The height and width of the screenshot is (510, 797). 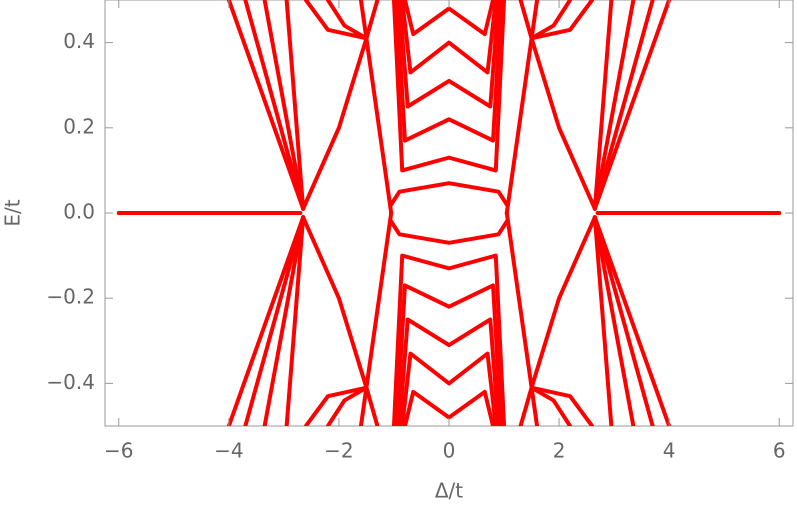 I want to click on x-tick-label: 6, so click(x=779, y=451).